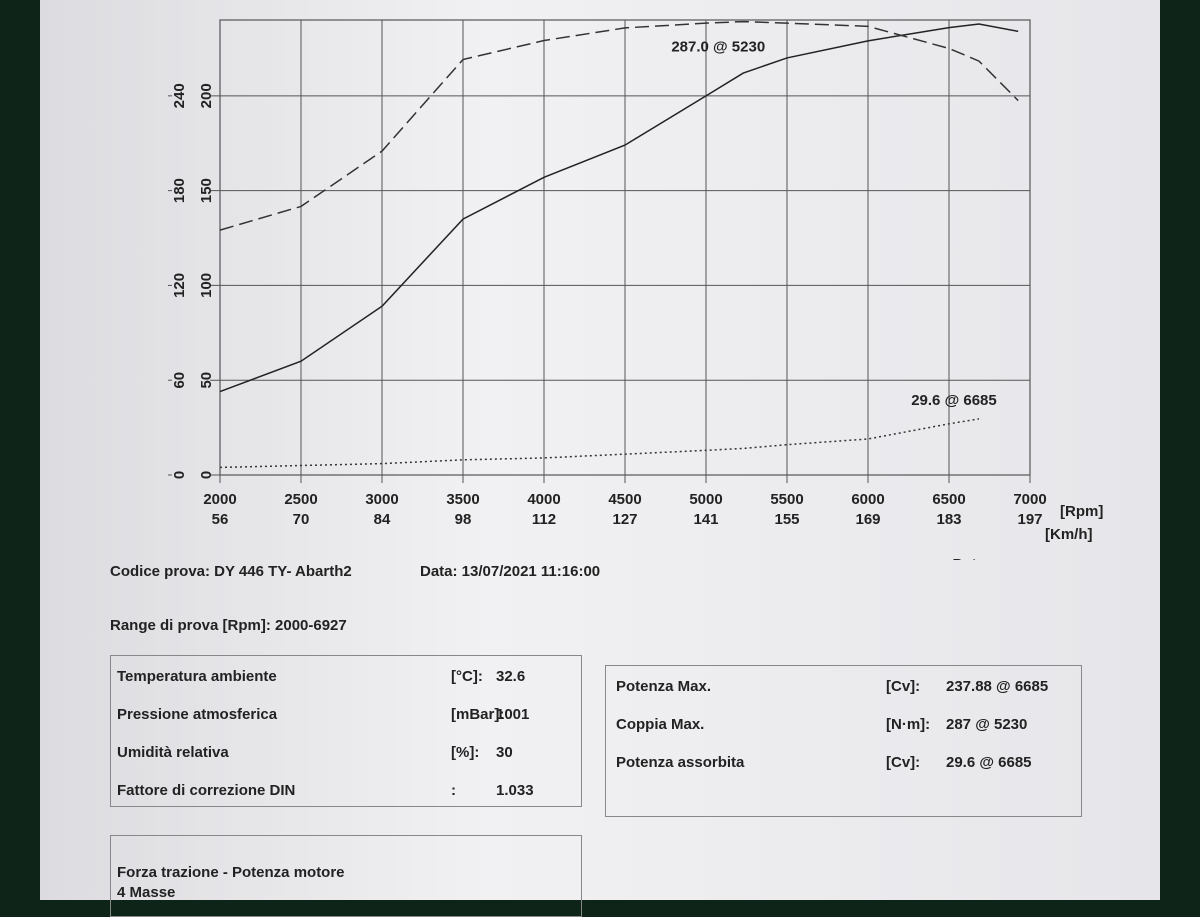 This screenshot has width=1200, height=917. What do you see at coordinates (948, 499) in the screenshot?
I see `x-tick-label: 6500` at bounding box center [948, 499].